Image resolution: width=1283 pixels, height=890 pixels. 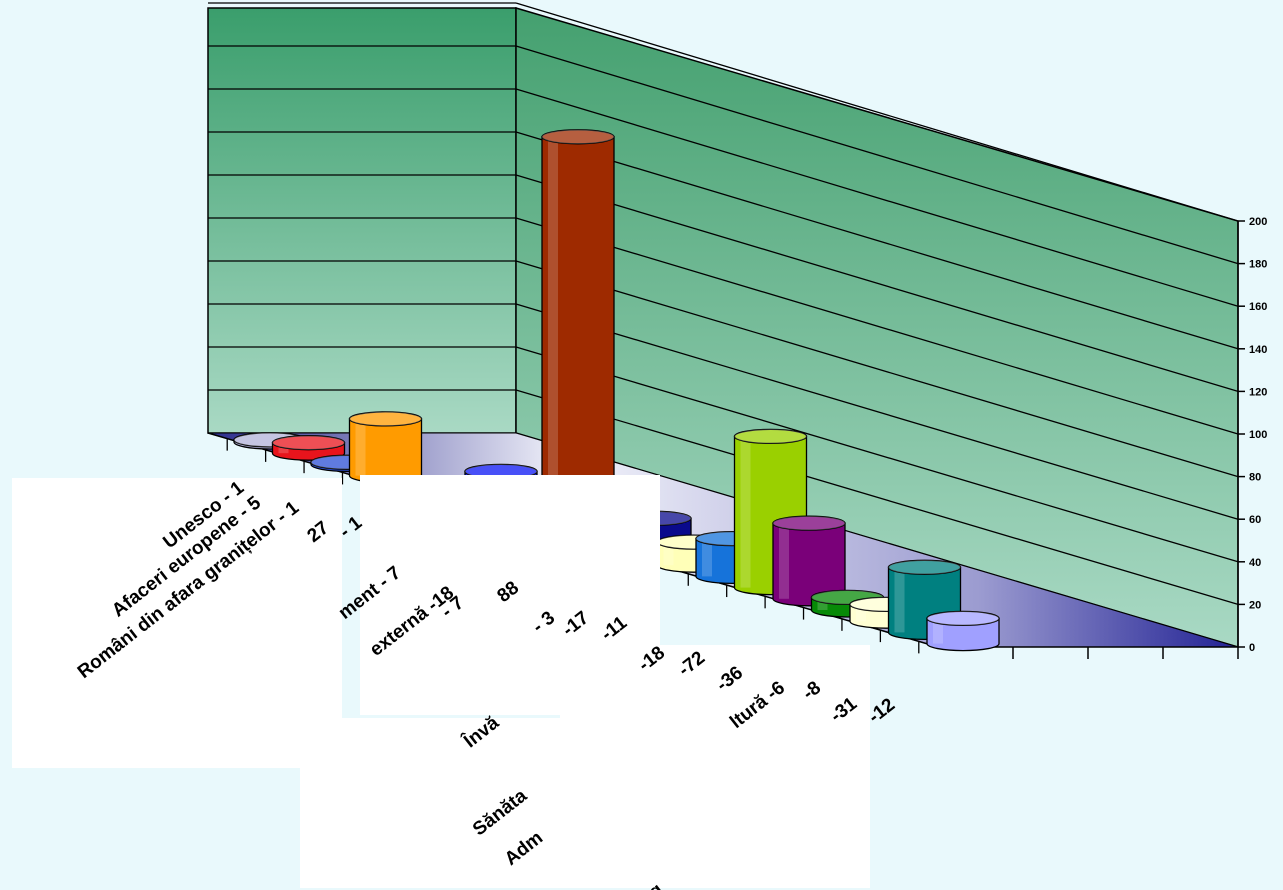 I want to click on back-wall, so click(x=362, y=220).